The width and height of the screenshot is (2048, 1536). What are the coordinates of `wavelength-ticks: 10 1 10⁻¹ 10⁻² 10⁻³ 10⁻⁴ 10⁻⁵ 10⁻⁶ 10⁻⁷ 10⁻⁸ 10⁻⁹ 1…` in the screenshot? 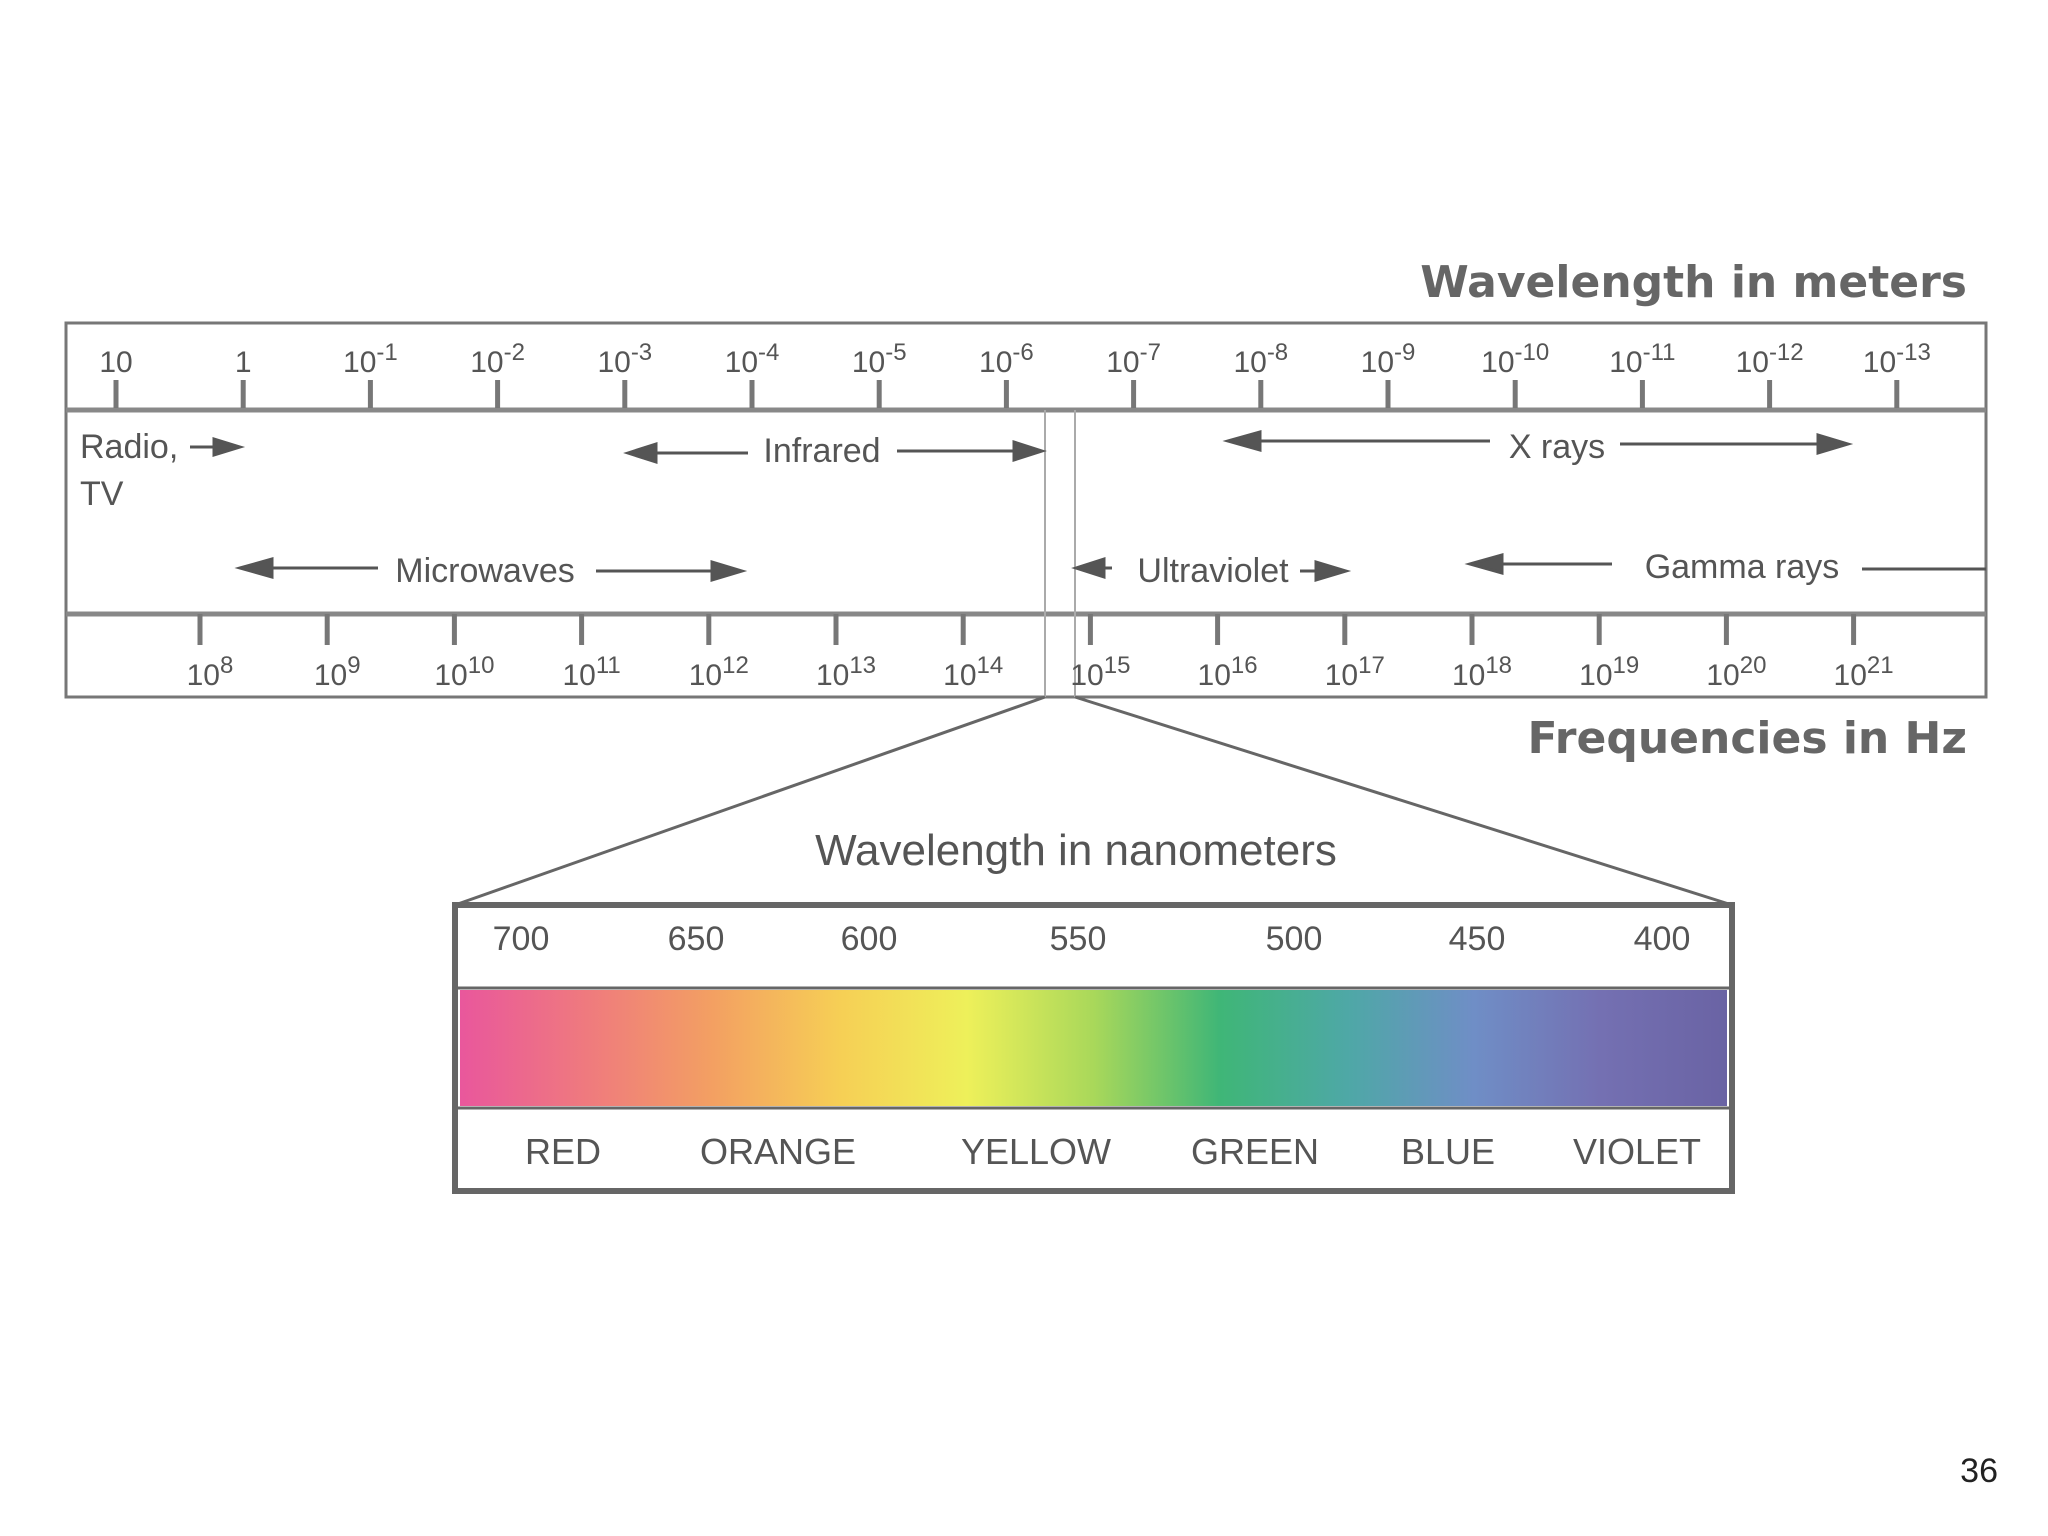 It's located at (1015, 373).